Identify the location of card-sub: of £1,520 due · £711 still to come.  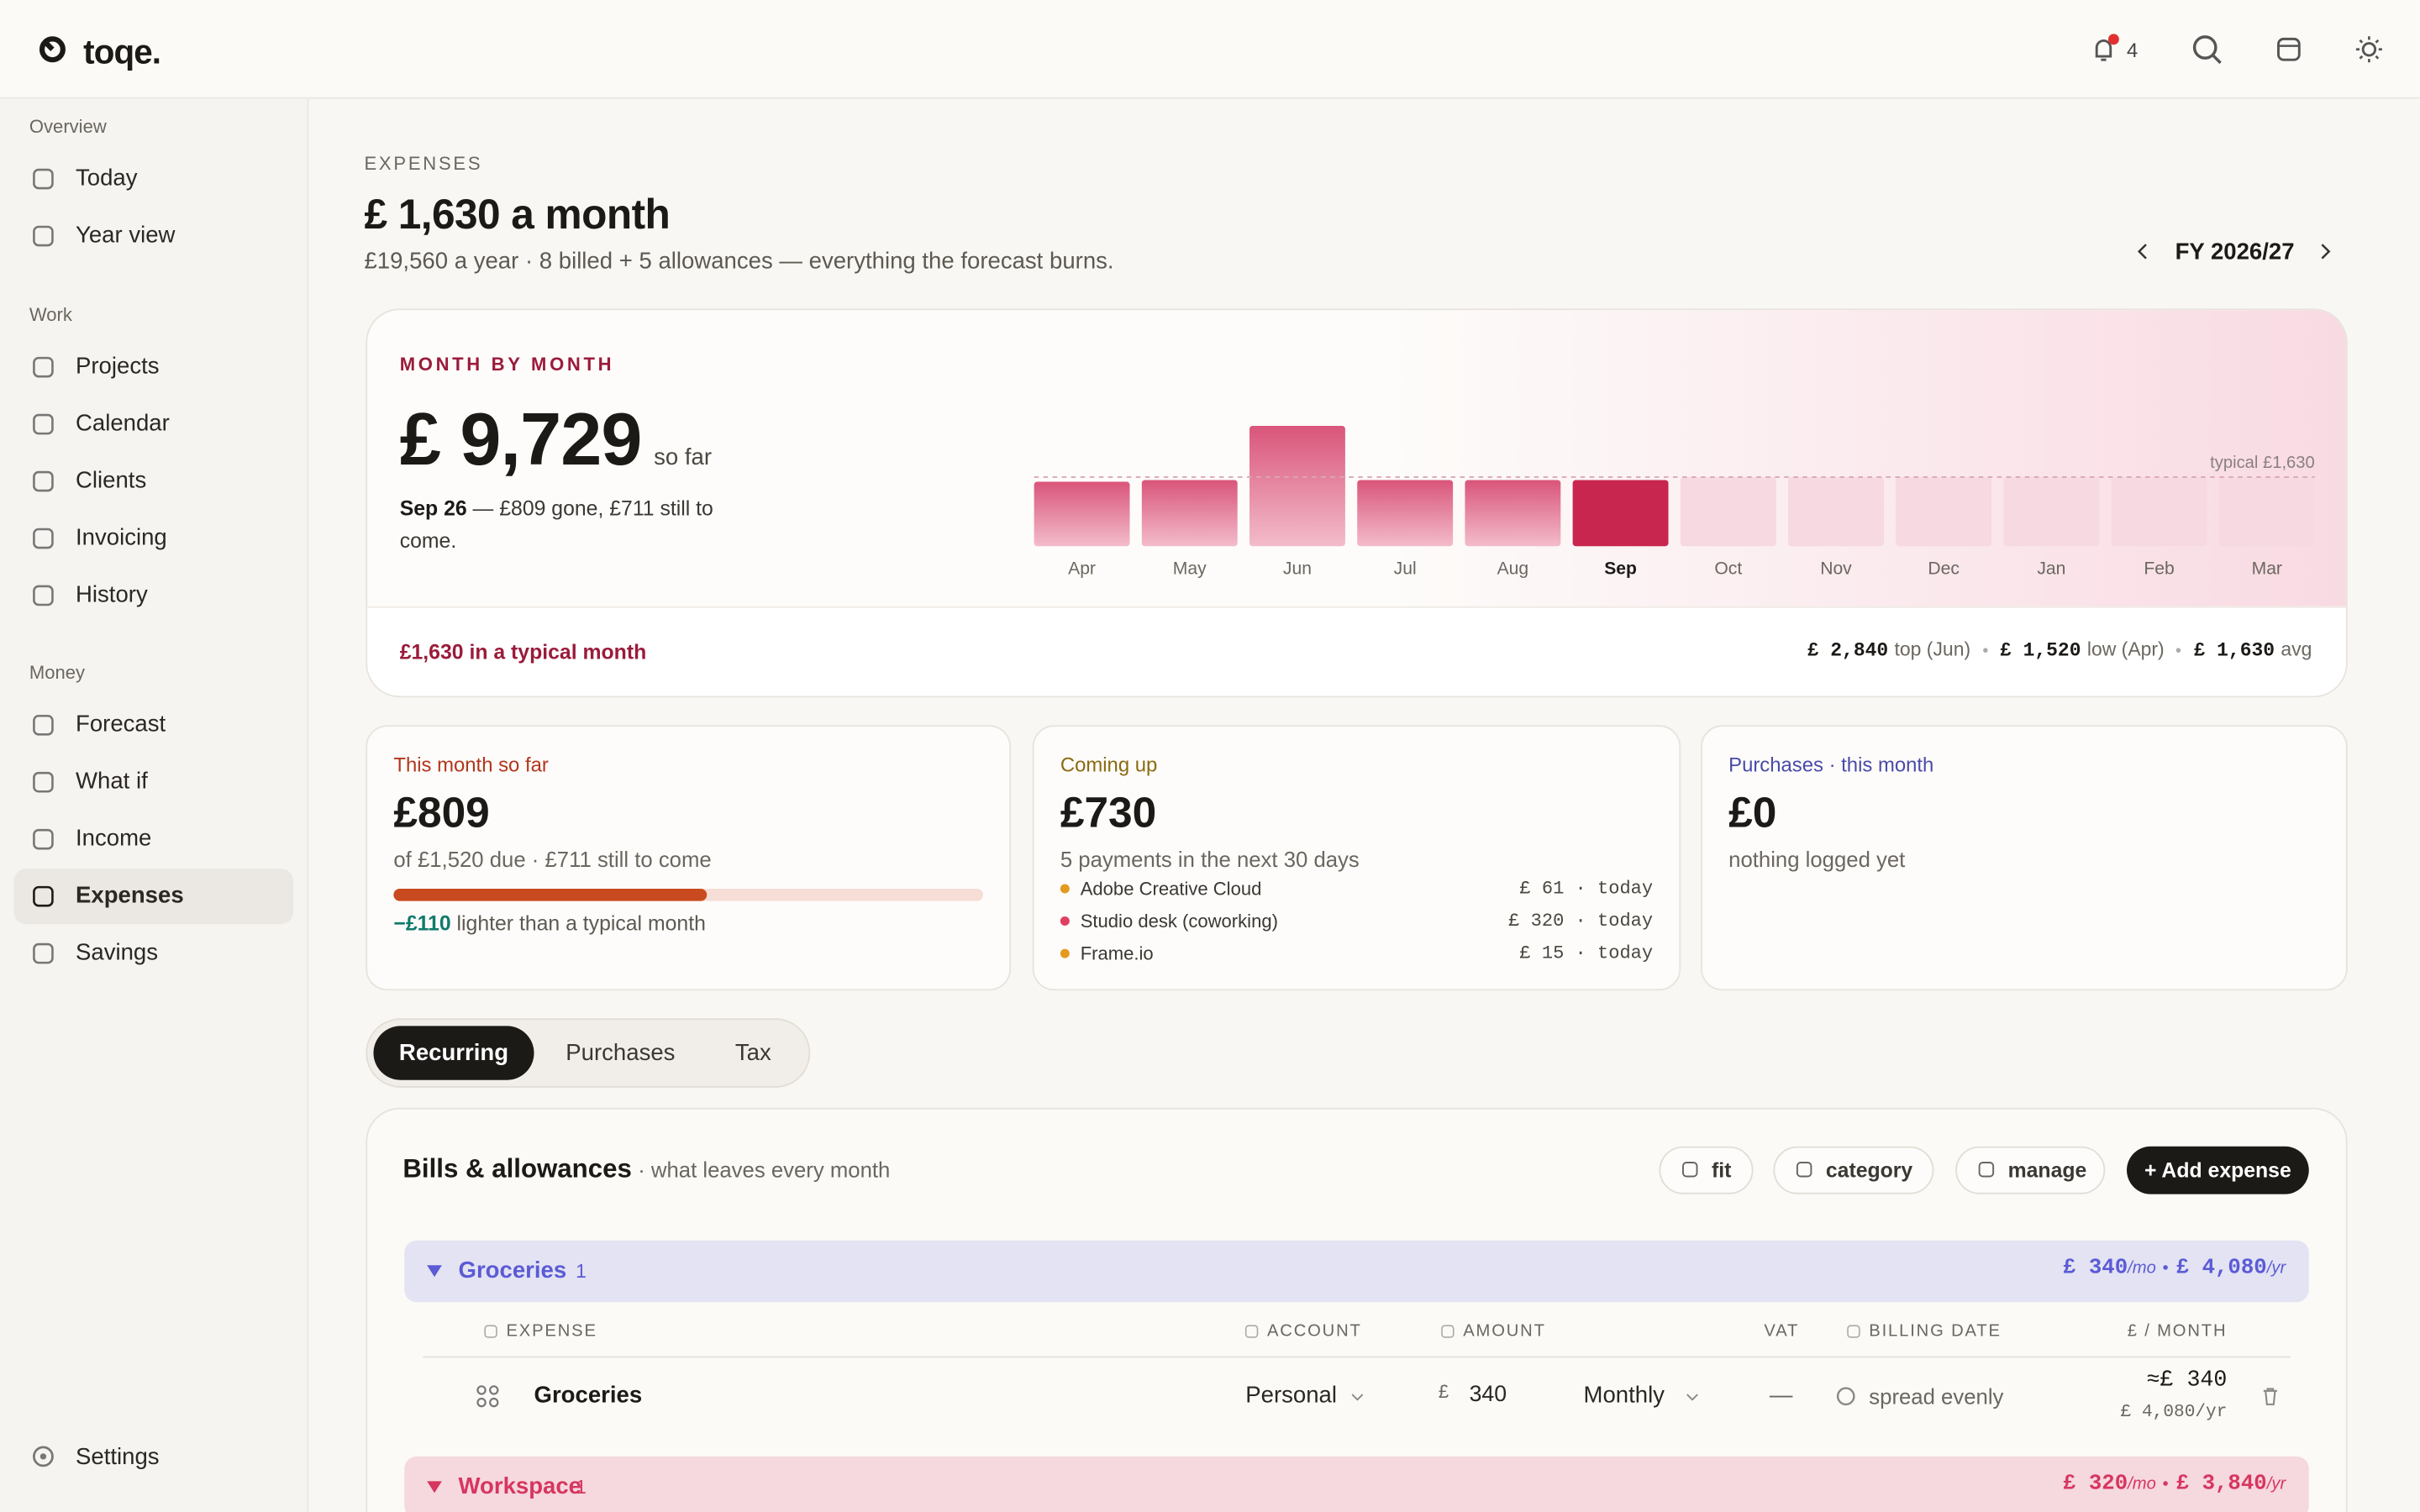
(552, 859).